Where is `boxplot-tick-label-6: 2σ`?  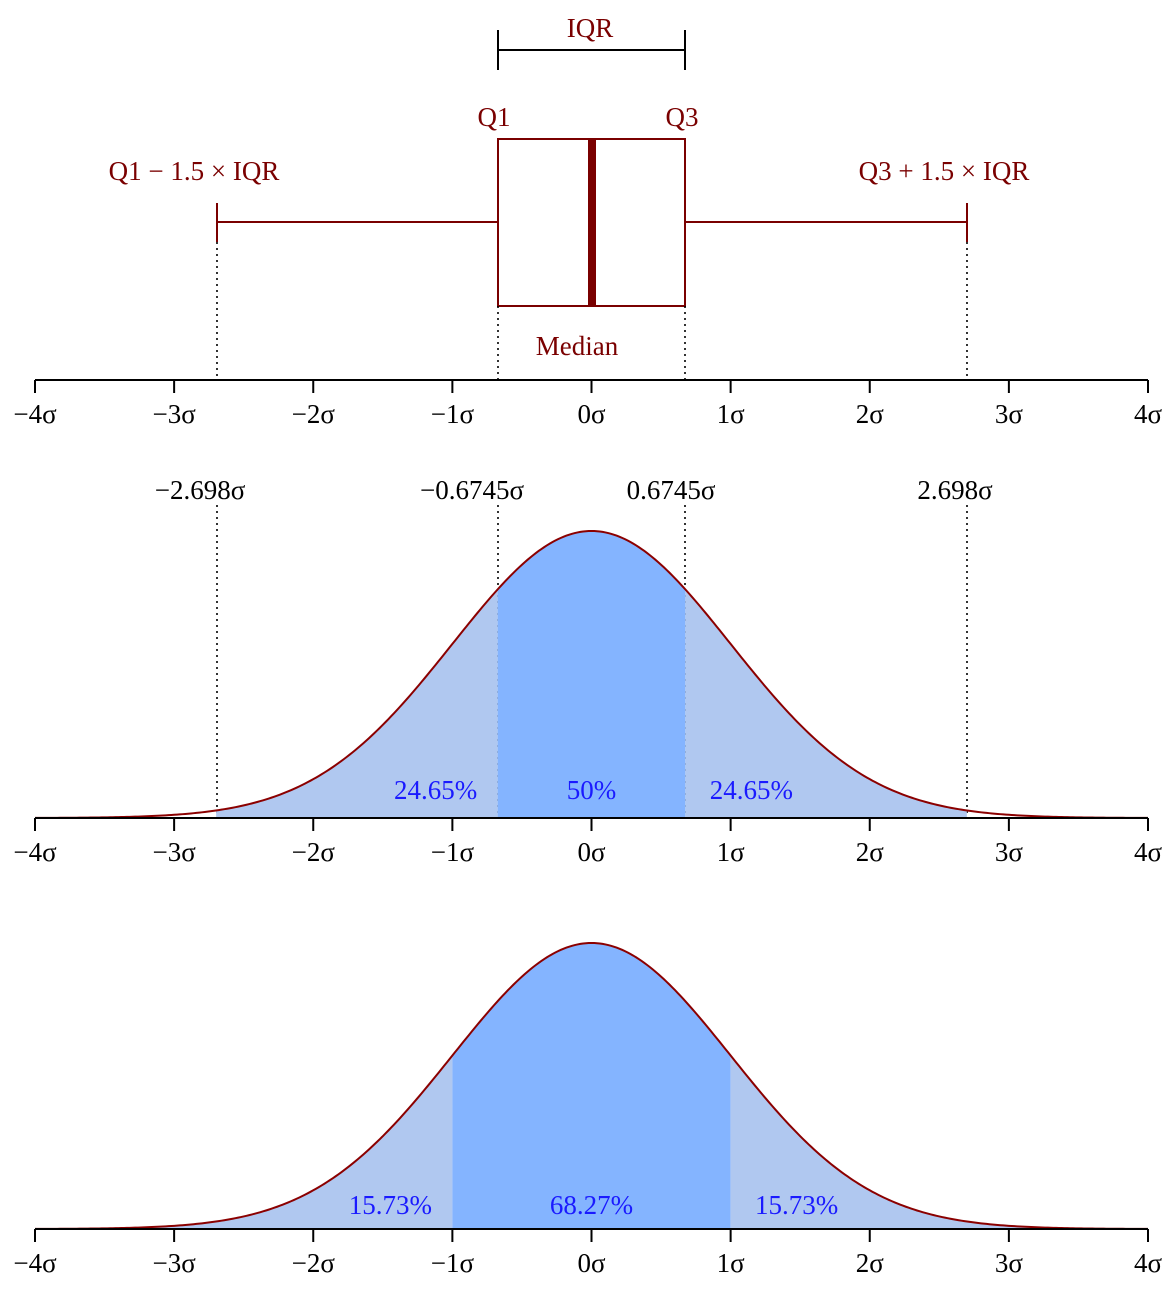
boxplot-tick-label-6: 2σ is located at coordinates (870, 414).